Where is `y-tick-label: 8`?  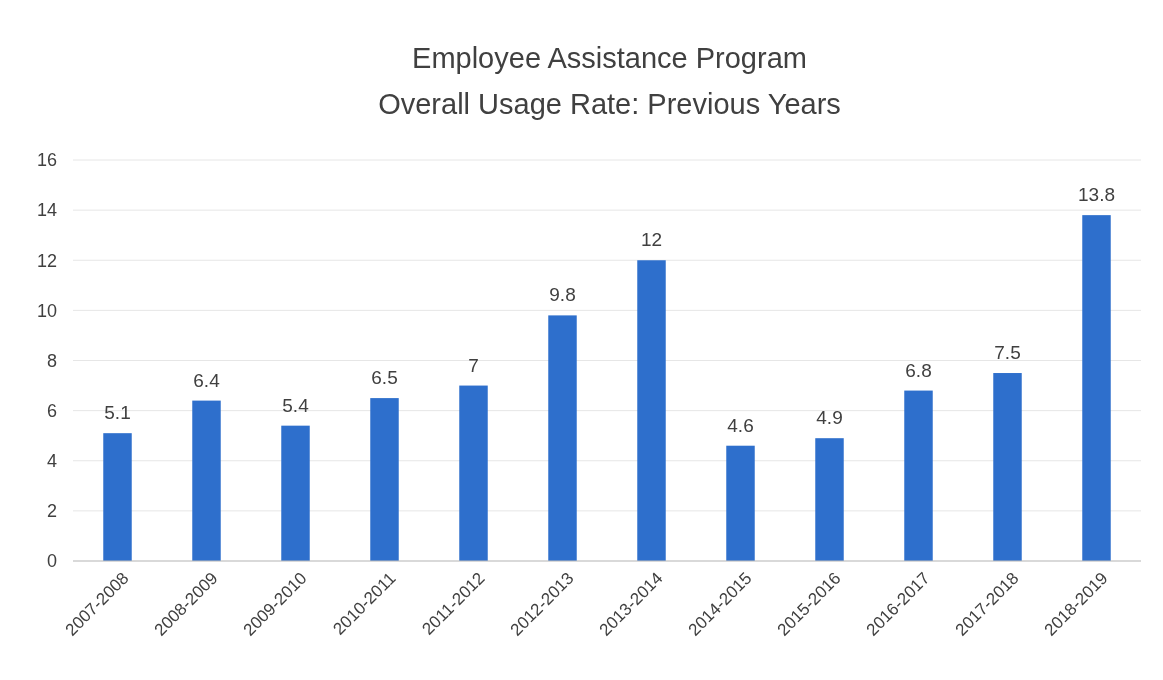
y-tick-label: 8 is located at coordinates (51, 360).